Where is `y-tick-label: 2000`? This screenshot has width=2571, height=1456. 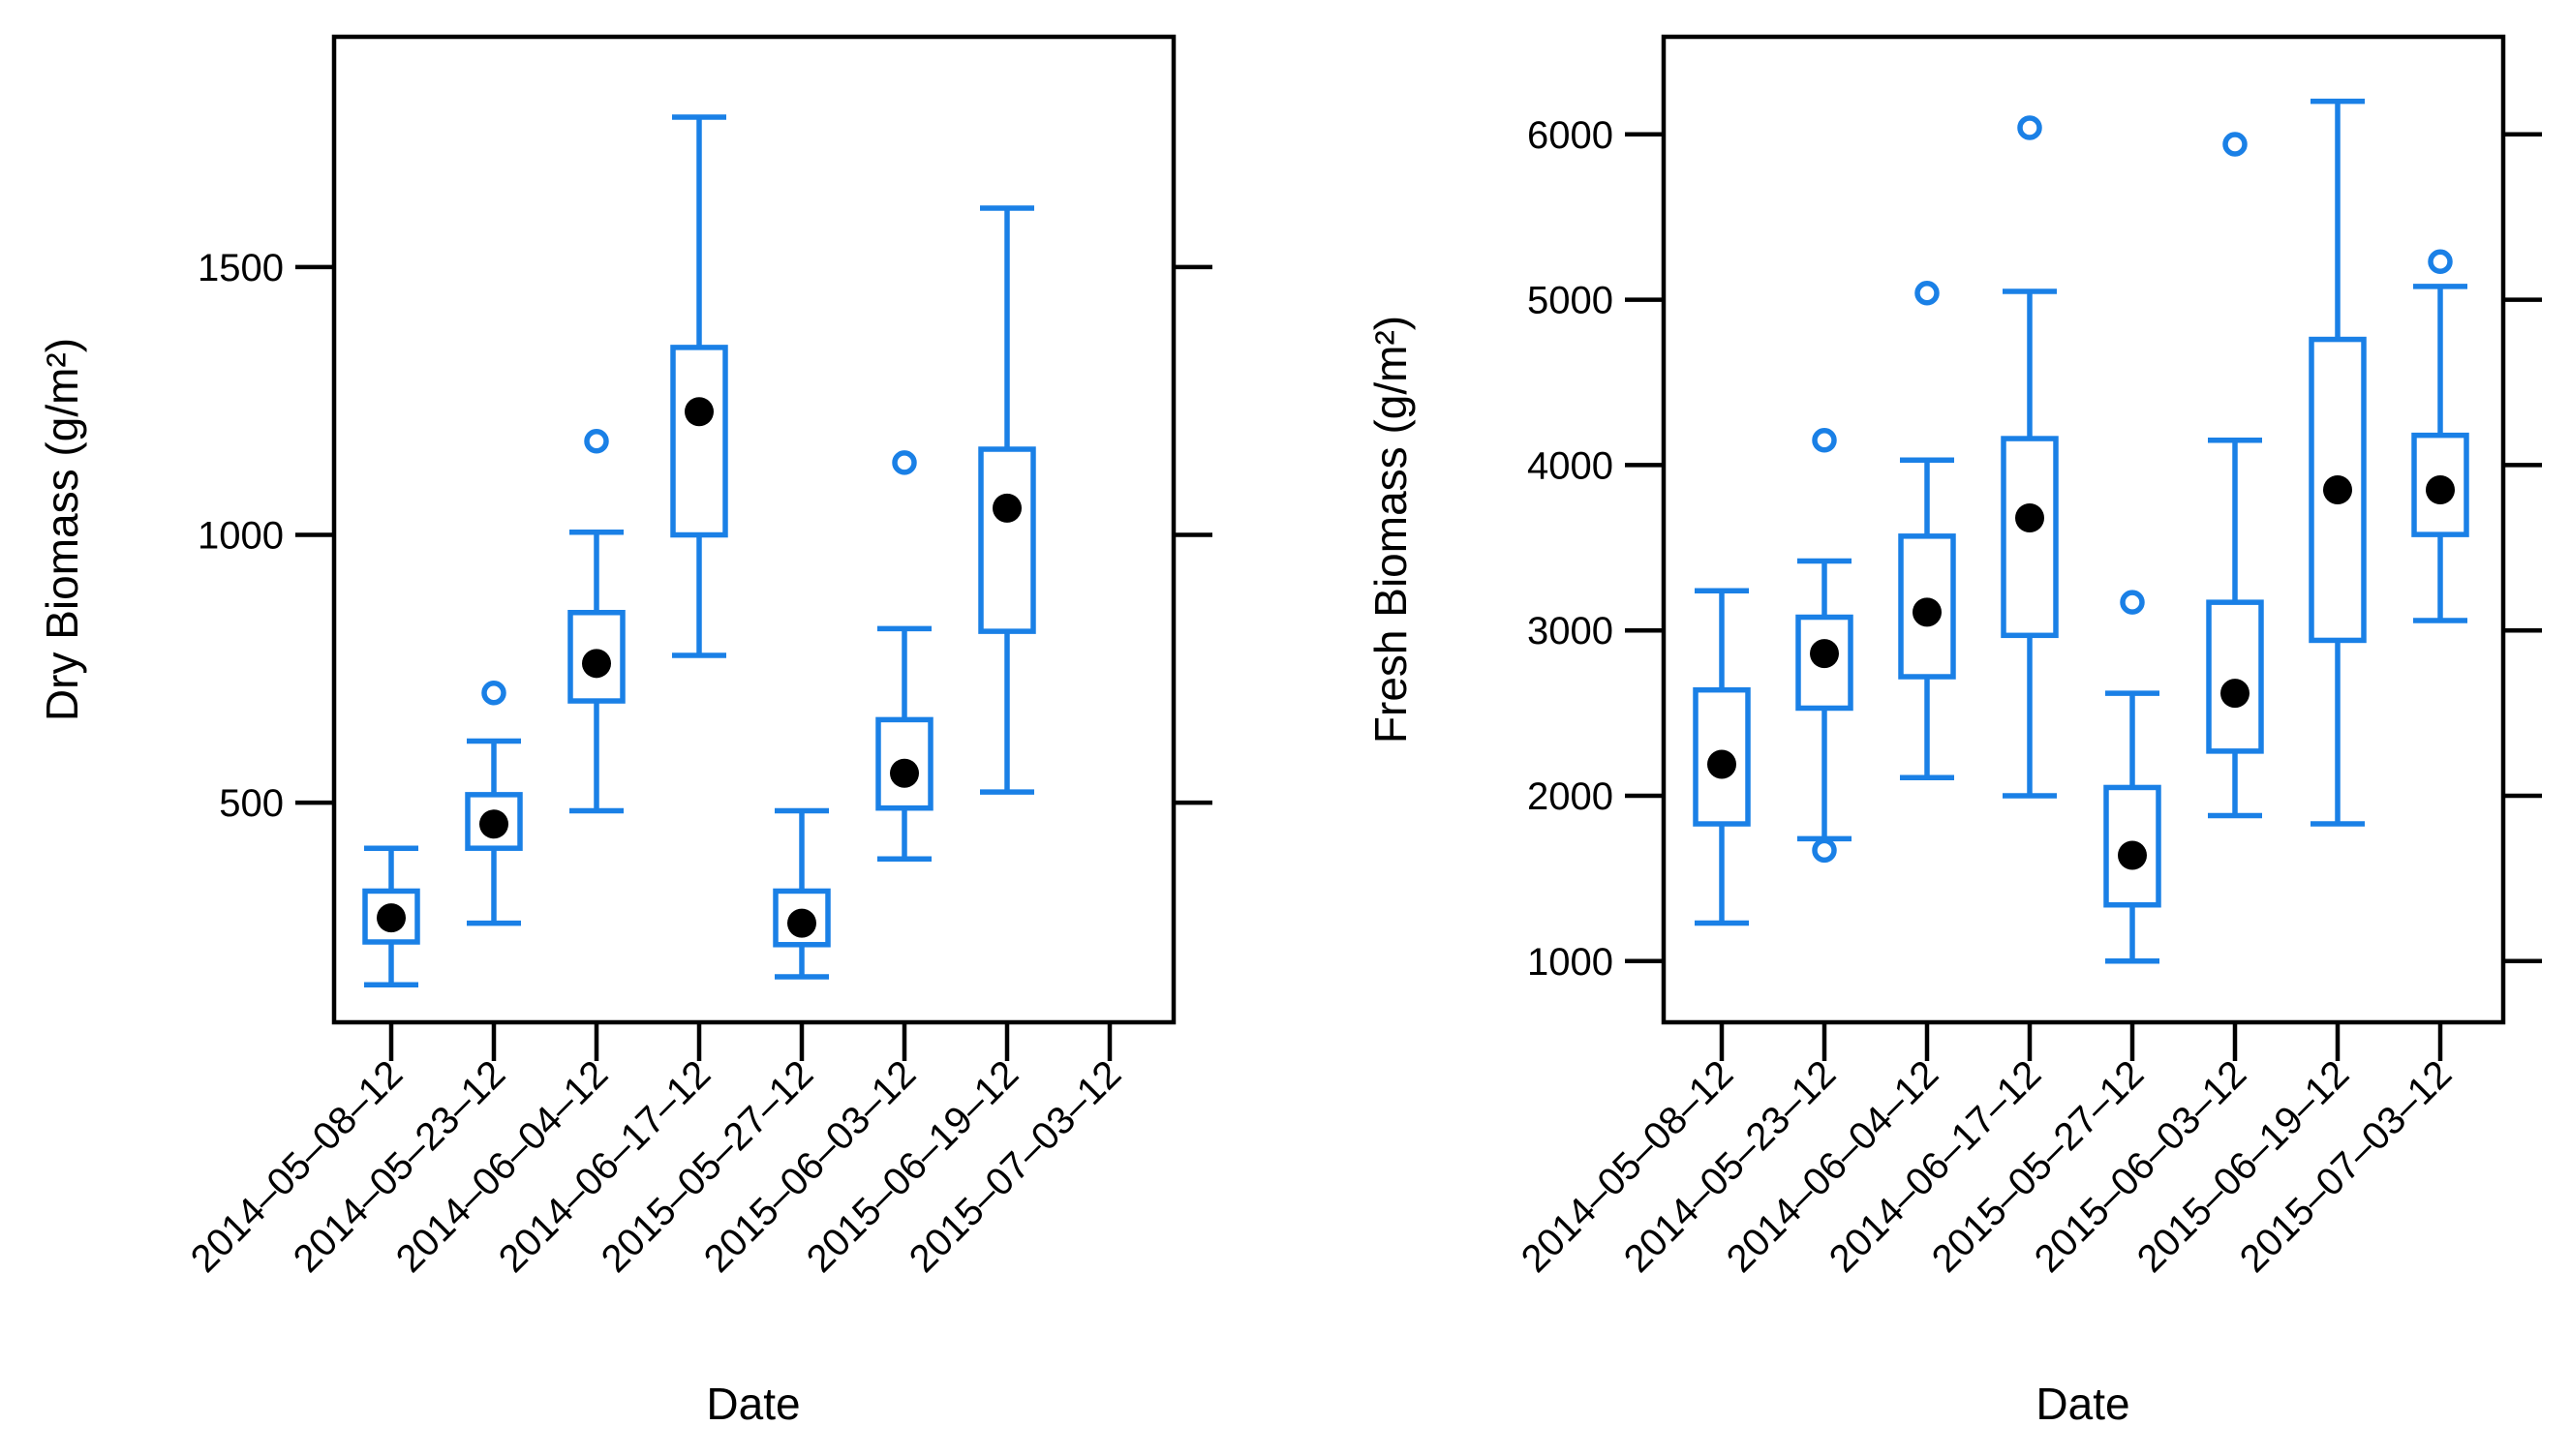
y-tick-label: 2000 is located at coordinates (1570, 797).